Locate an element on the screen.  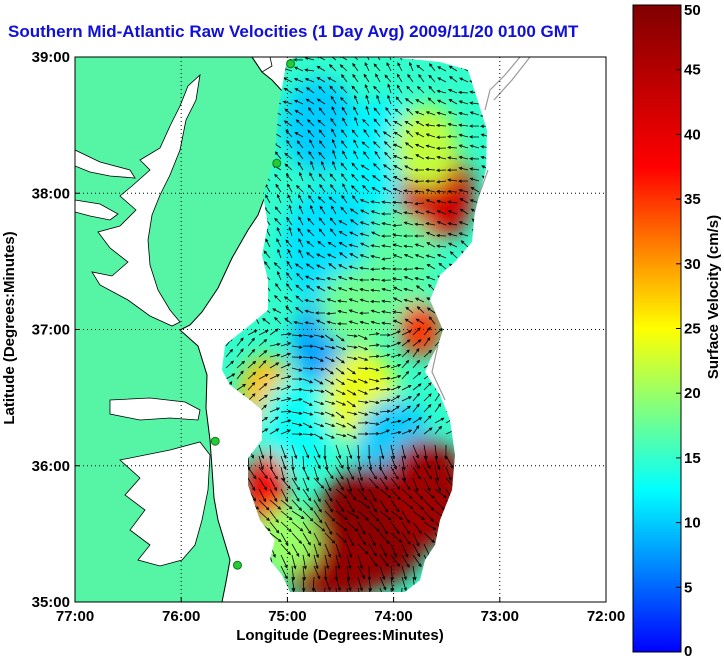
colorbar-tick-label: 15 is located at coordinates (692, 458).